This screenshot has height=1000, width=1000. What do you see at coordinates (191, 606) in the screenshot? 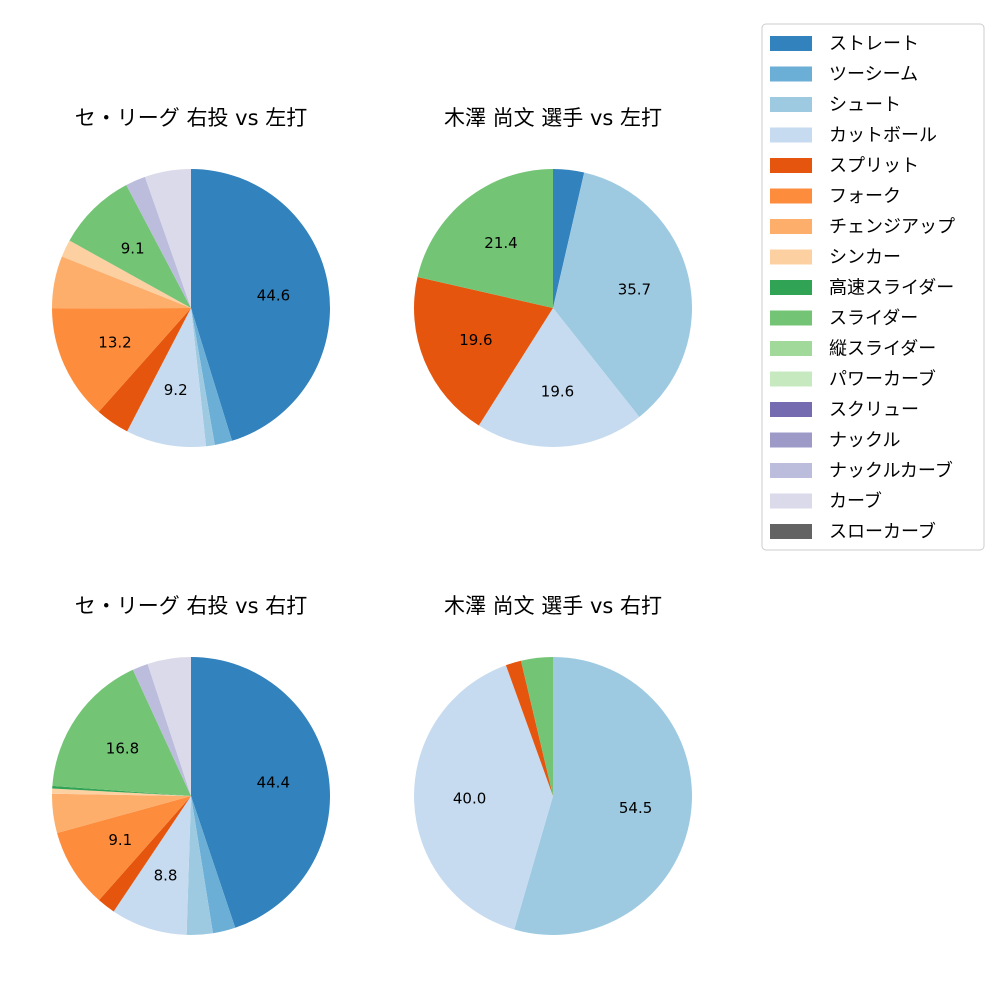
I see `pie-title: セ・リーグ 右投 vs 右打` at bounding box center [191, 606].